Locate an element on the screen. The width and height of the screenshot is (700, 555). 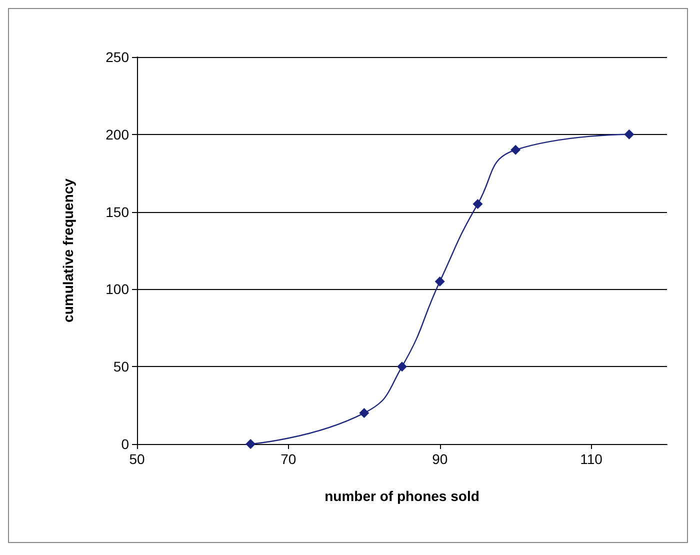
y-axis-title: cumulative frequency is located at coordinates (68, 250).